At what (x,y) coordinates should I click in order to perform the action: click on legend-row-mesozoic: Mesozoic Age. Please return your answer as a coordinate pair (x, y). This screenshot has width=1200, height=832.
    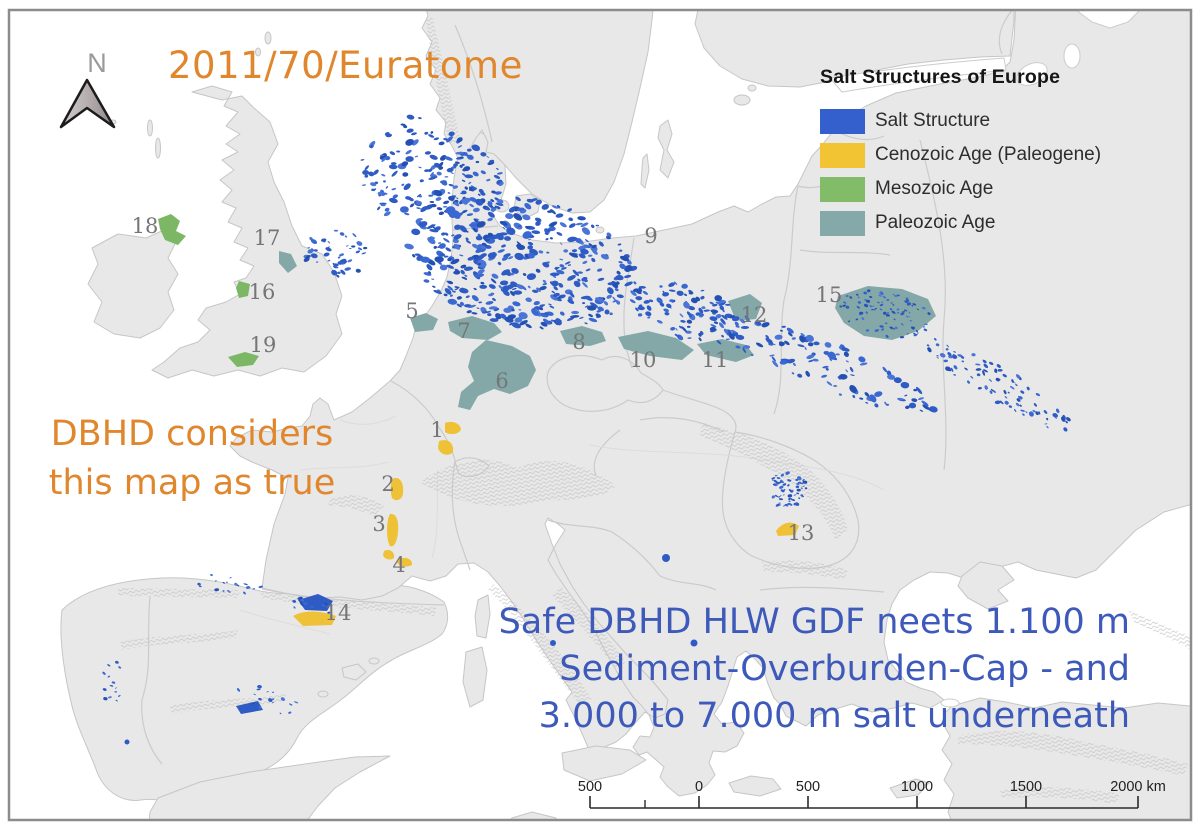
    Looking at the image, I should click on (960, 189).